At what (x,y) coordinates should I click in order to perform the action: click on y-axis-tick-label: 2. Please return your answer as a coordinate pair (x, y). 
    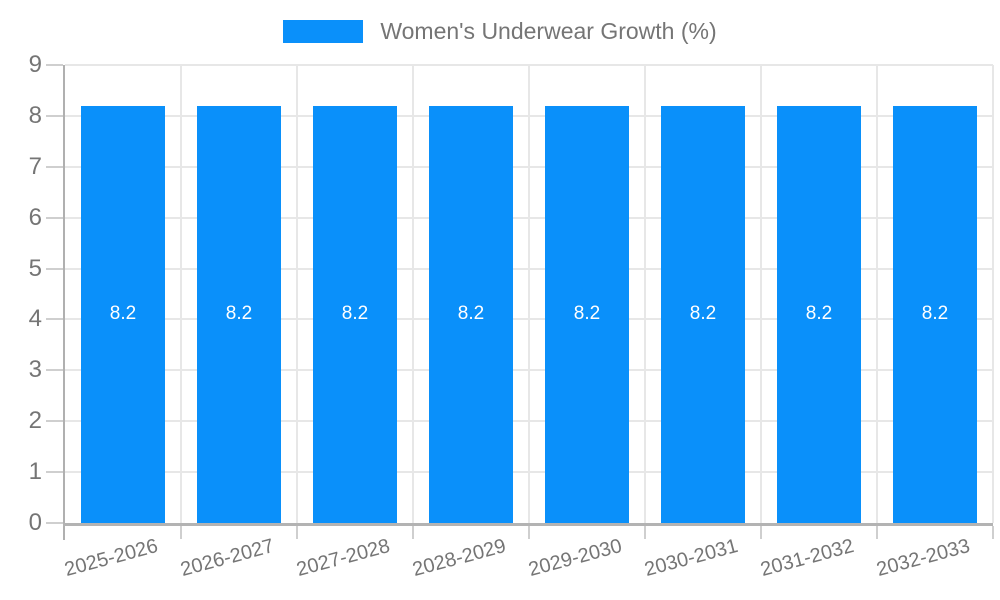
    Looking at the image, I should click on (35, 421).